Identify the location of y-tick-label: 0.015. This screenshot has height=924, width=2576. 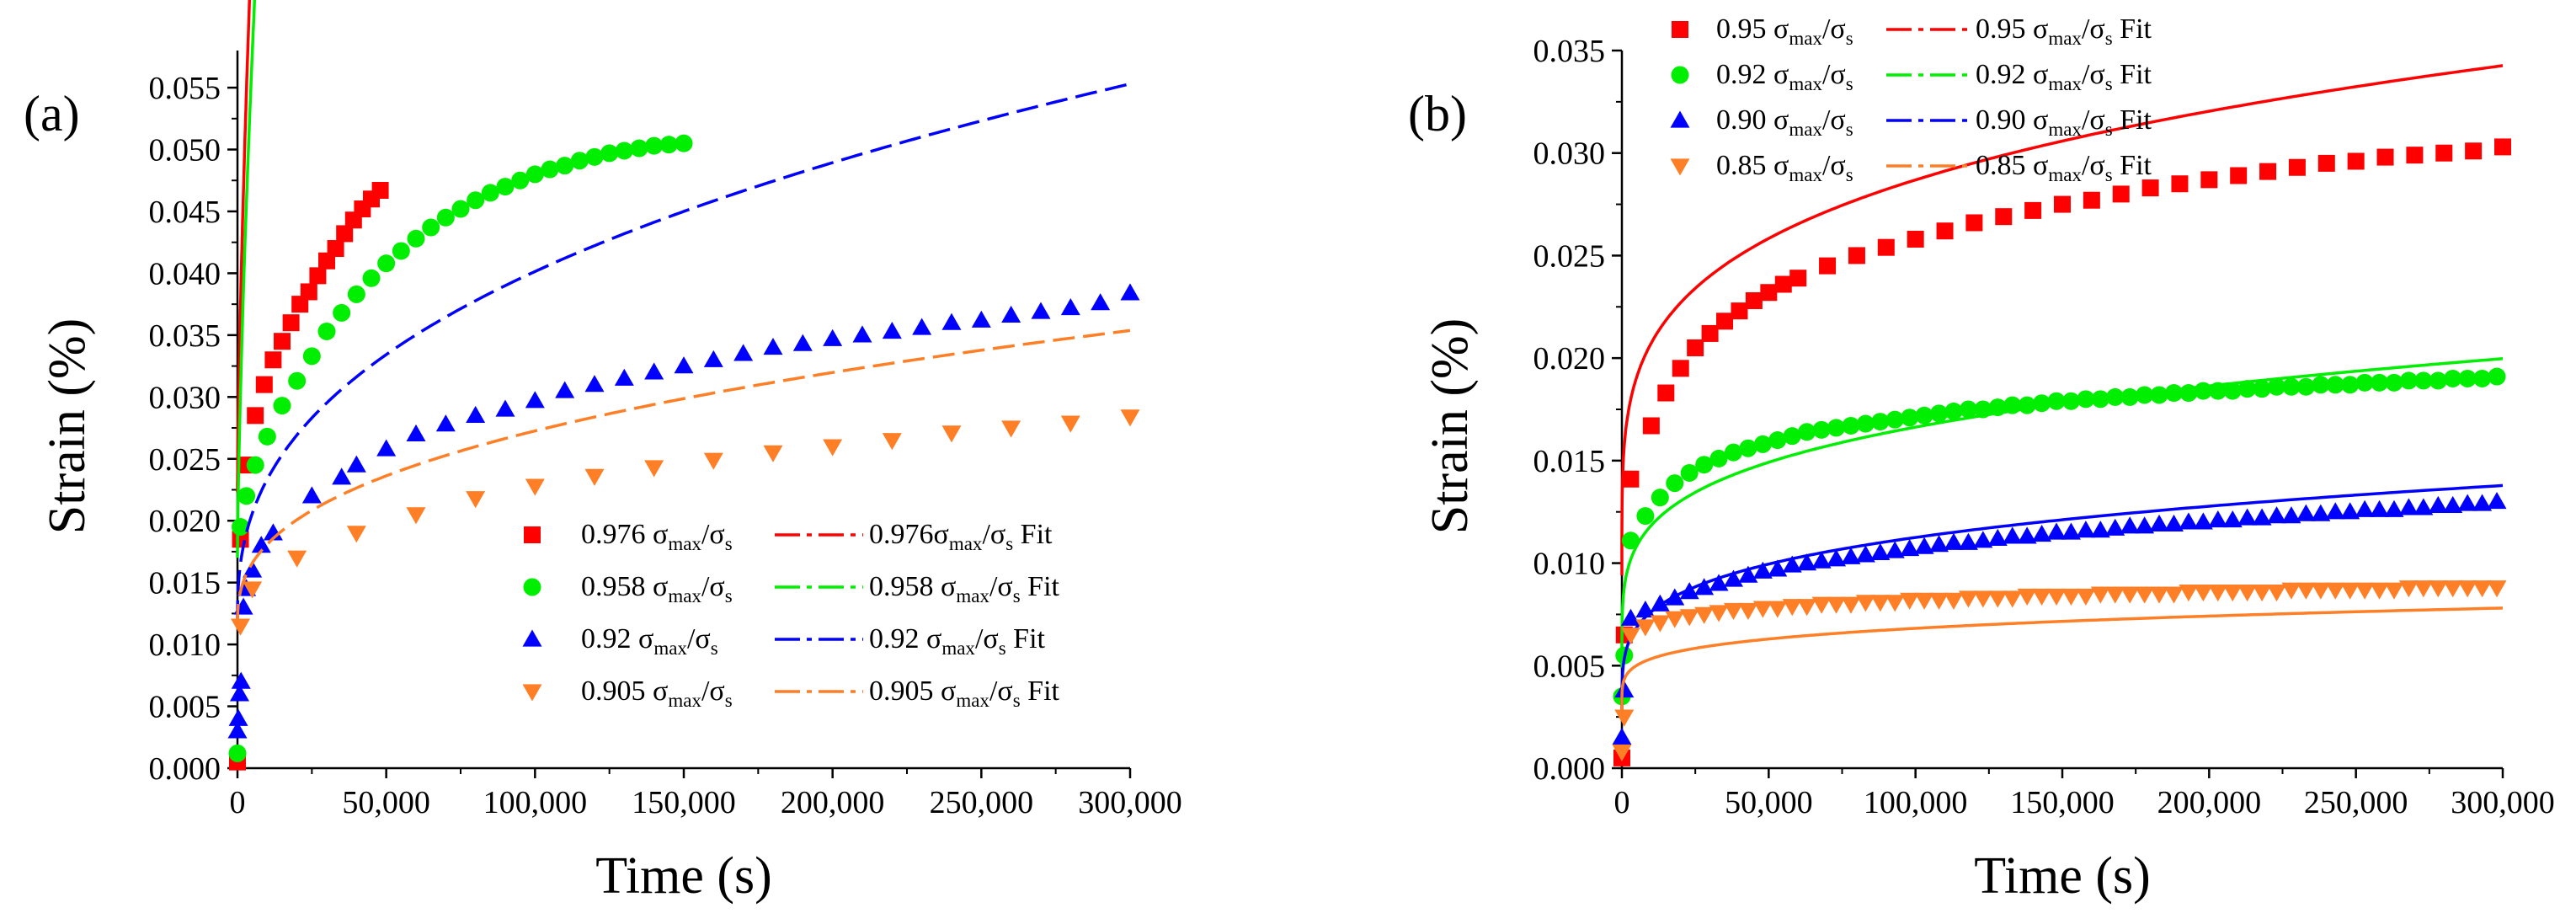
(1569, 461).